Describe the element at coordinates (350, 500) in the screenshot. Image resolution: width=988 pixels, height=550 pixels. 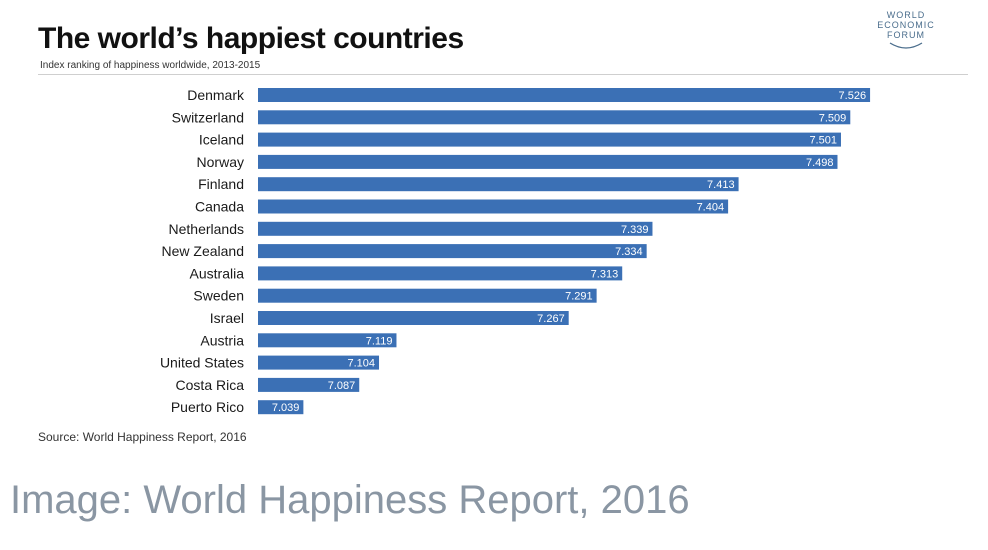
I see `image-credit: Image: World Happiness Report, 2016` at that location.